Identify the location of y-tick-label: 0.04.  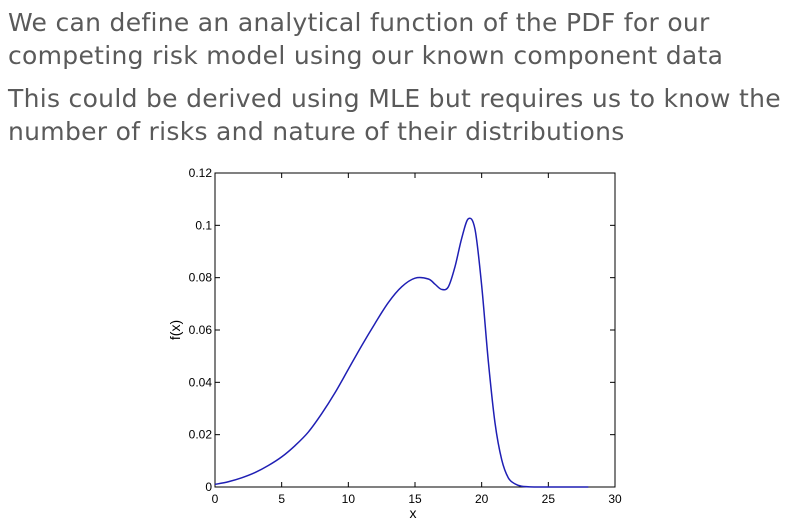
(201, 382).